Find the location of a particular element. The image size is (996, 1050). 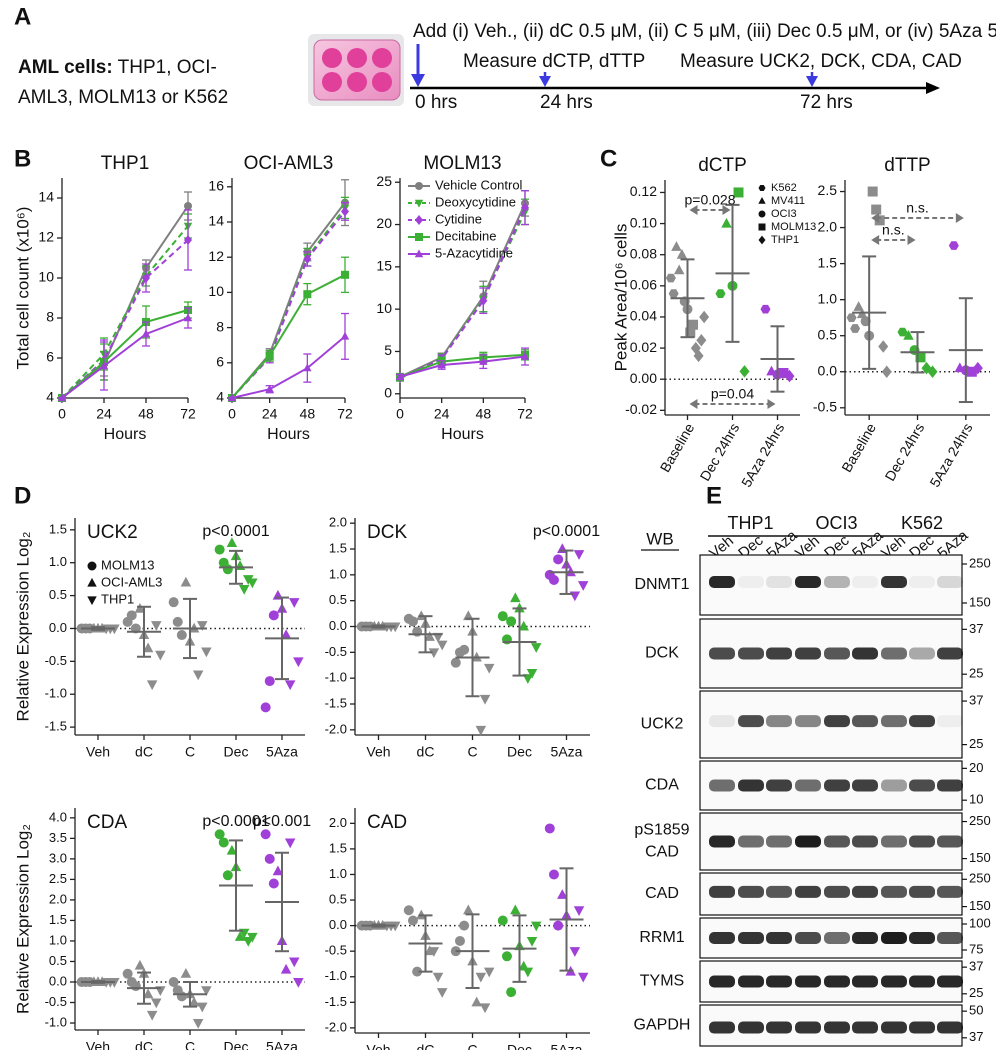

group-label: K562 is located at coordinates (922, 523).